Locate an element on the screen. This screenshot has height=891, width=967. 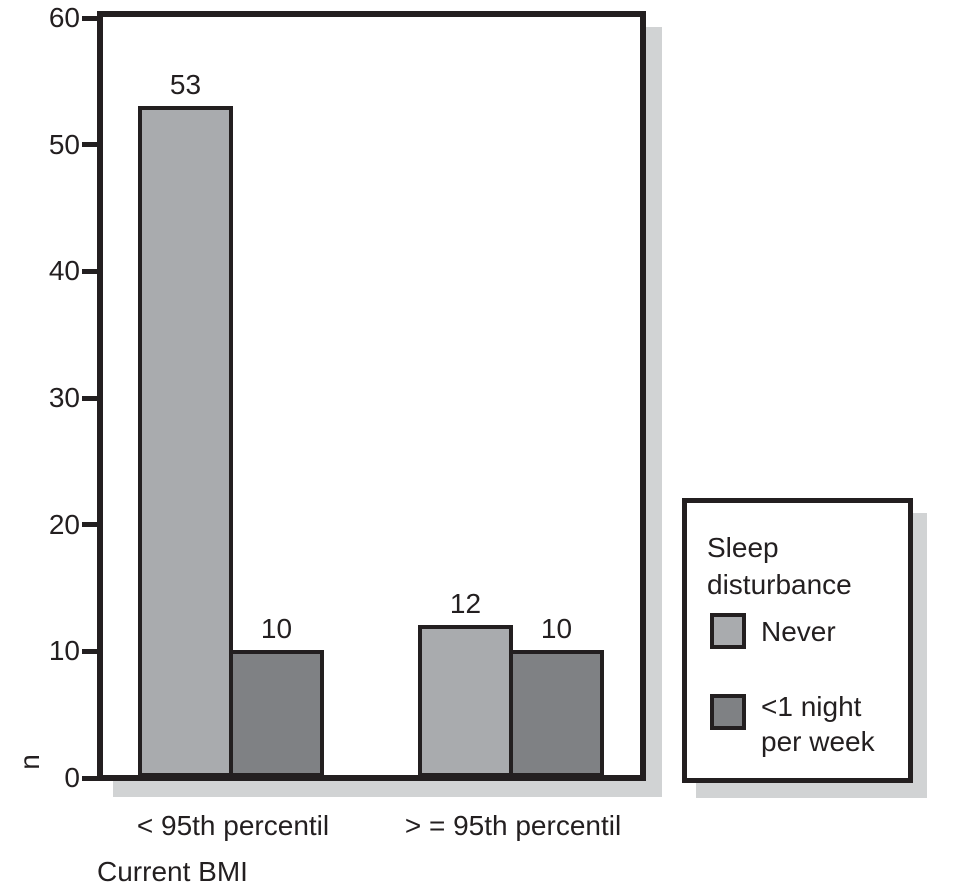
legend-swatch-lt1-night is located at coordinates (728, 712).